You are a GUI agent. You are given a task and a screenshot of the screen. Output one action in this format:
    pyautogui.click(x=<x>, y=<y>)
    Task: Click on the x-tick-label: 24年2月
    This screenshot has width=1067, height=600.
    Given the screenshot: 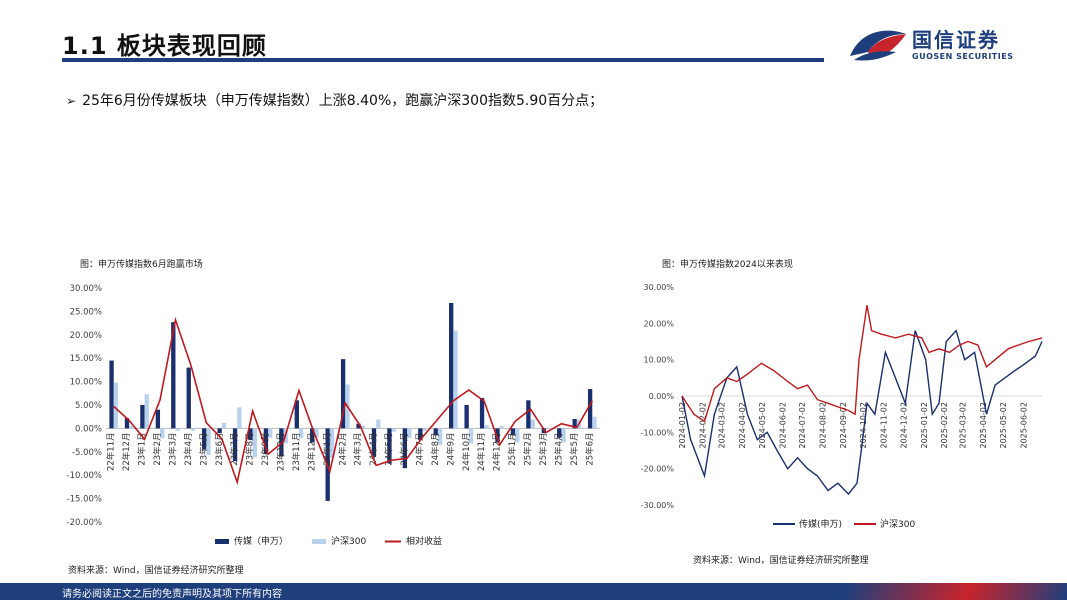 What is the action you would take?
    pyautogui.click(x=342, y=448)
    